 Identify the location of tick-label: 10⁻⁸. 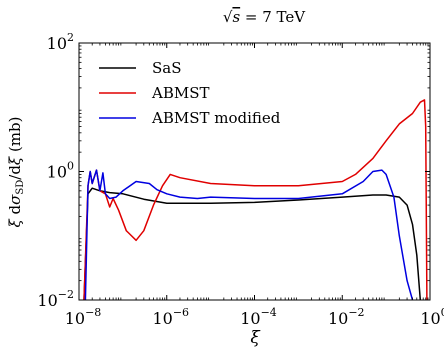
(83, 317).